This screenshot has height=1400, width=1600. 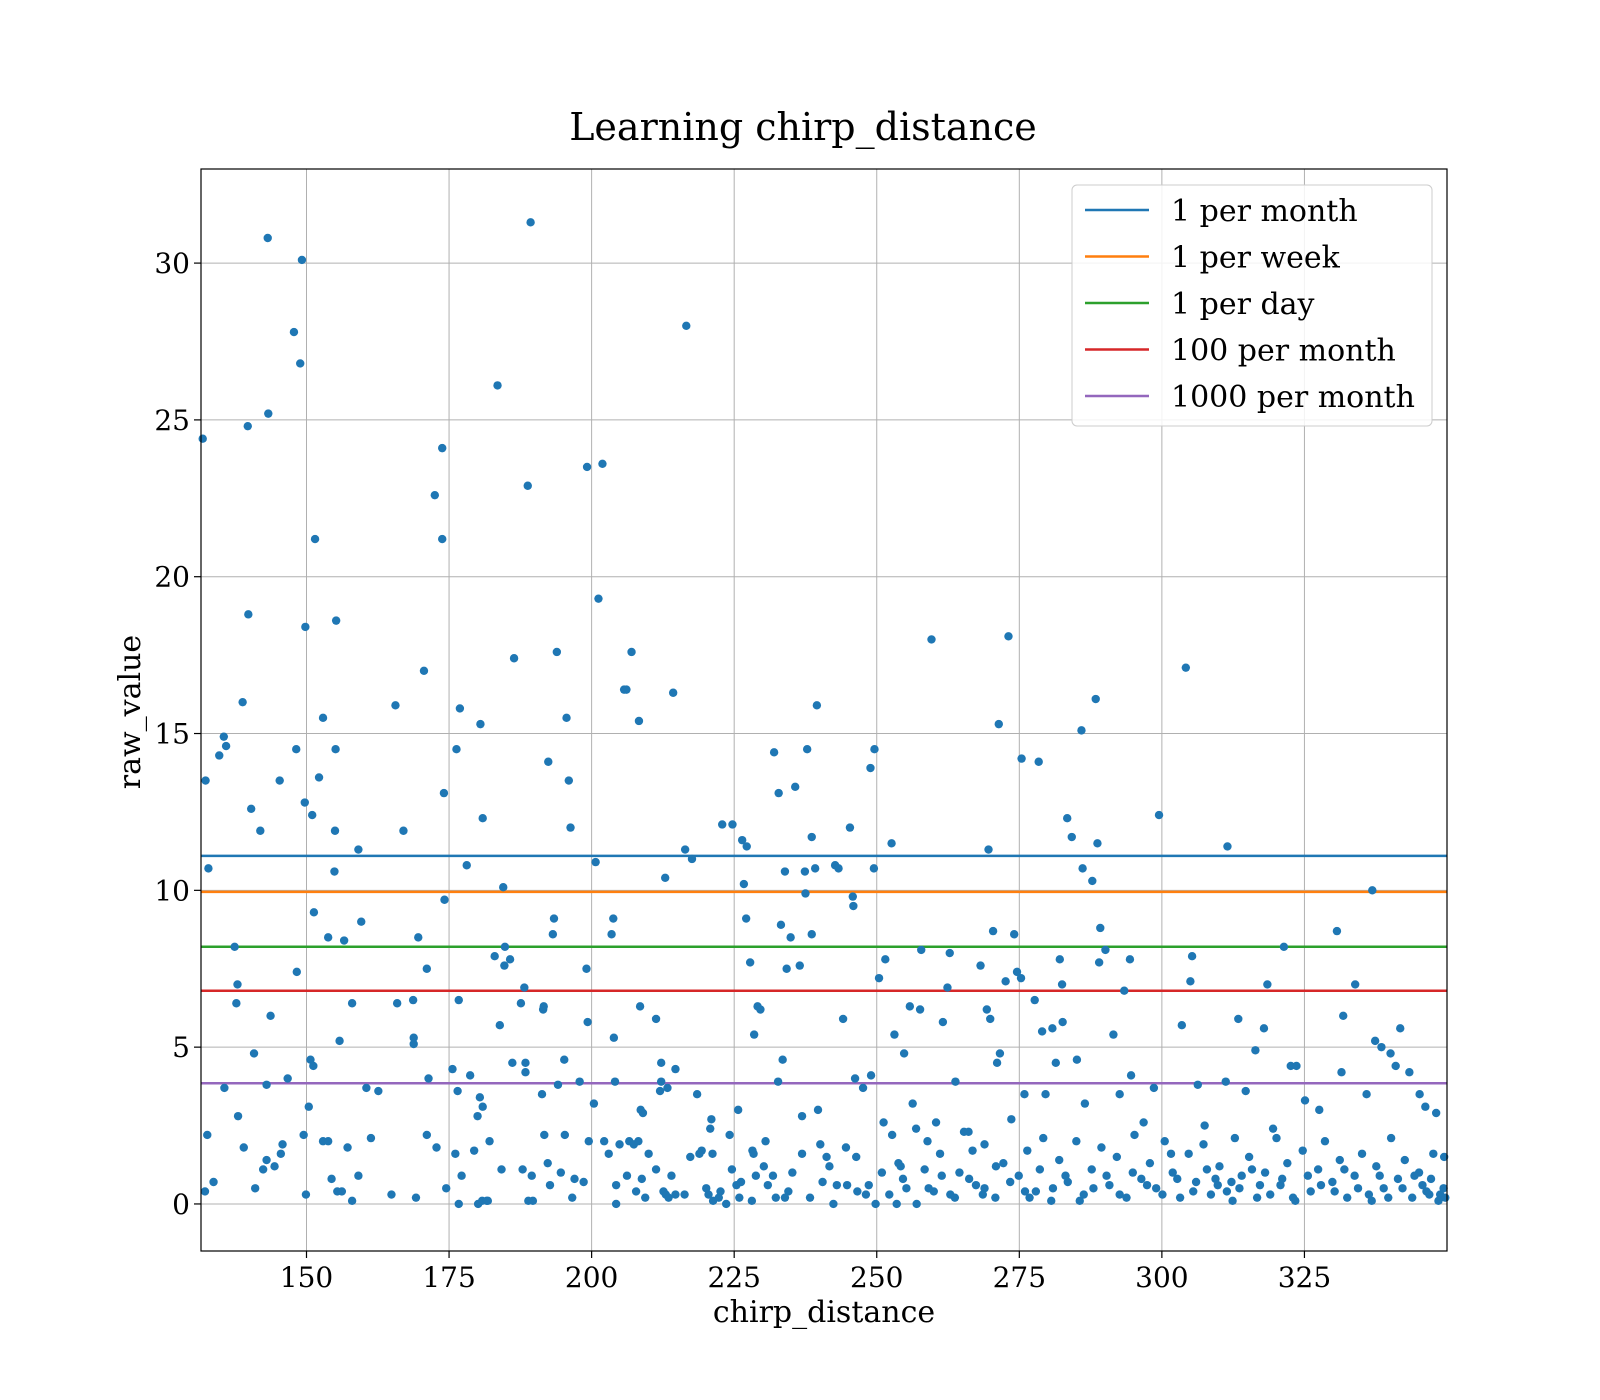 What do you see at coordinates (1019, 1277) in the screenshot?
I see `x-tick-label: 275` at bounding box center [1019, 1277].